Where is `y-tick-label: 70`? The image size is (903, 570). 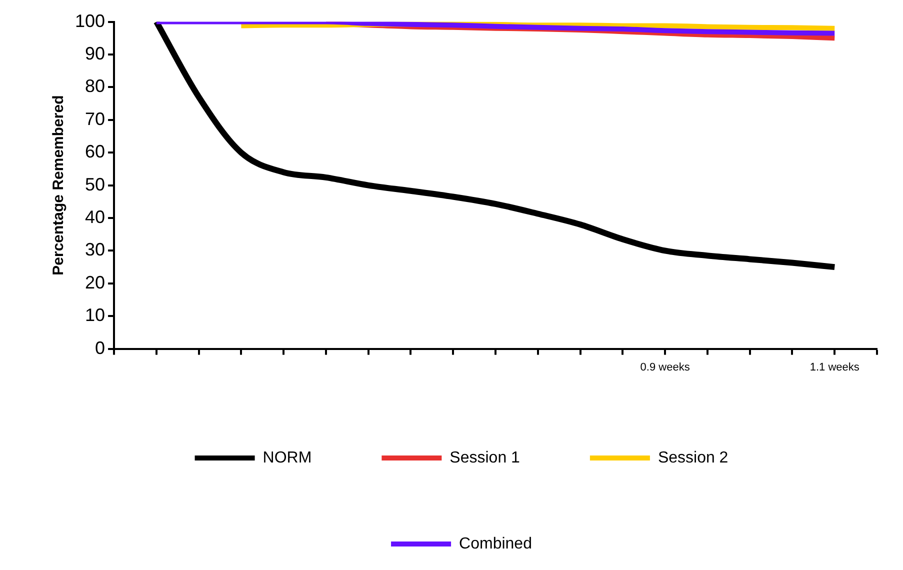
y-tick-label: 70 is located at coordinates (95, 118).